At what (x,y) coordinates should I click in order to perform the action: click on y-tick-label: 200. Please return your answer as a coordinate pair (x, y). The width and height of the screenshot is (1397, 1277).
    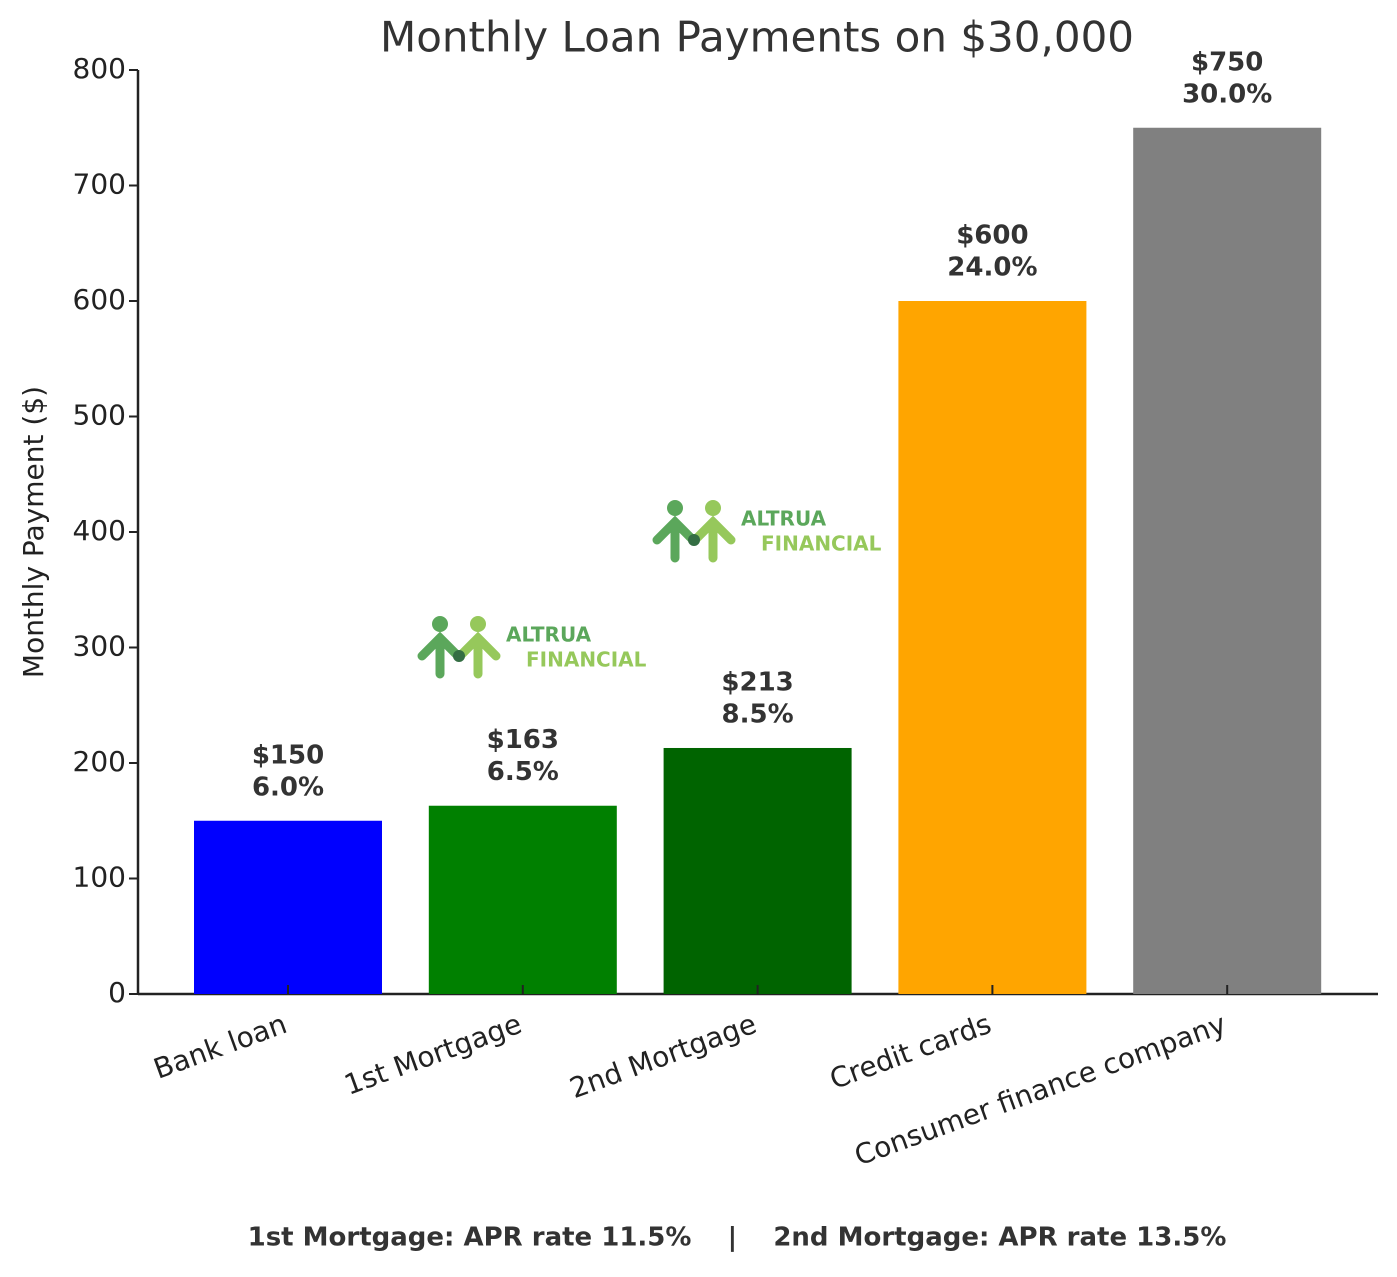
    Looking at the image, I should click on (99, 761).